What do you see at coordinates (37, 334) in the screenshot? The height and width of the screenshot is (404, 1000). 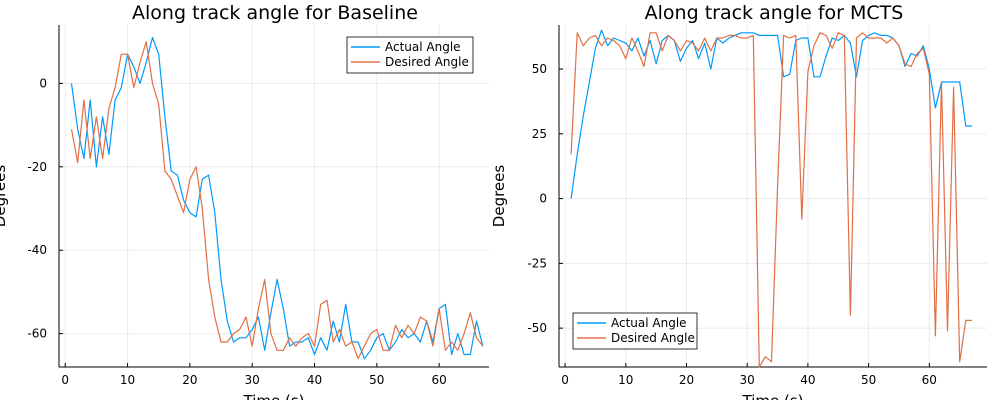 I see `y-tick-label: -60` at bounding box center [37, 334].